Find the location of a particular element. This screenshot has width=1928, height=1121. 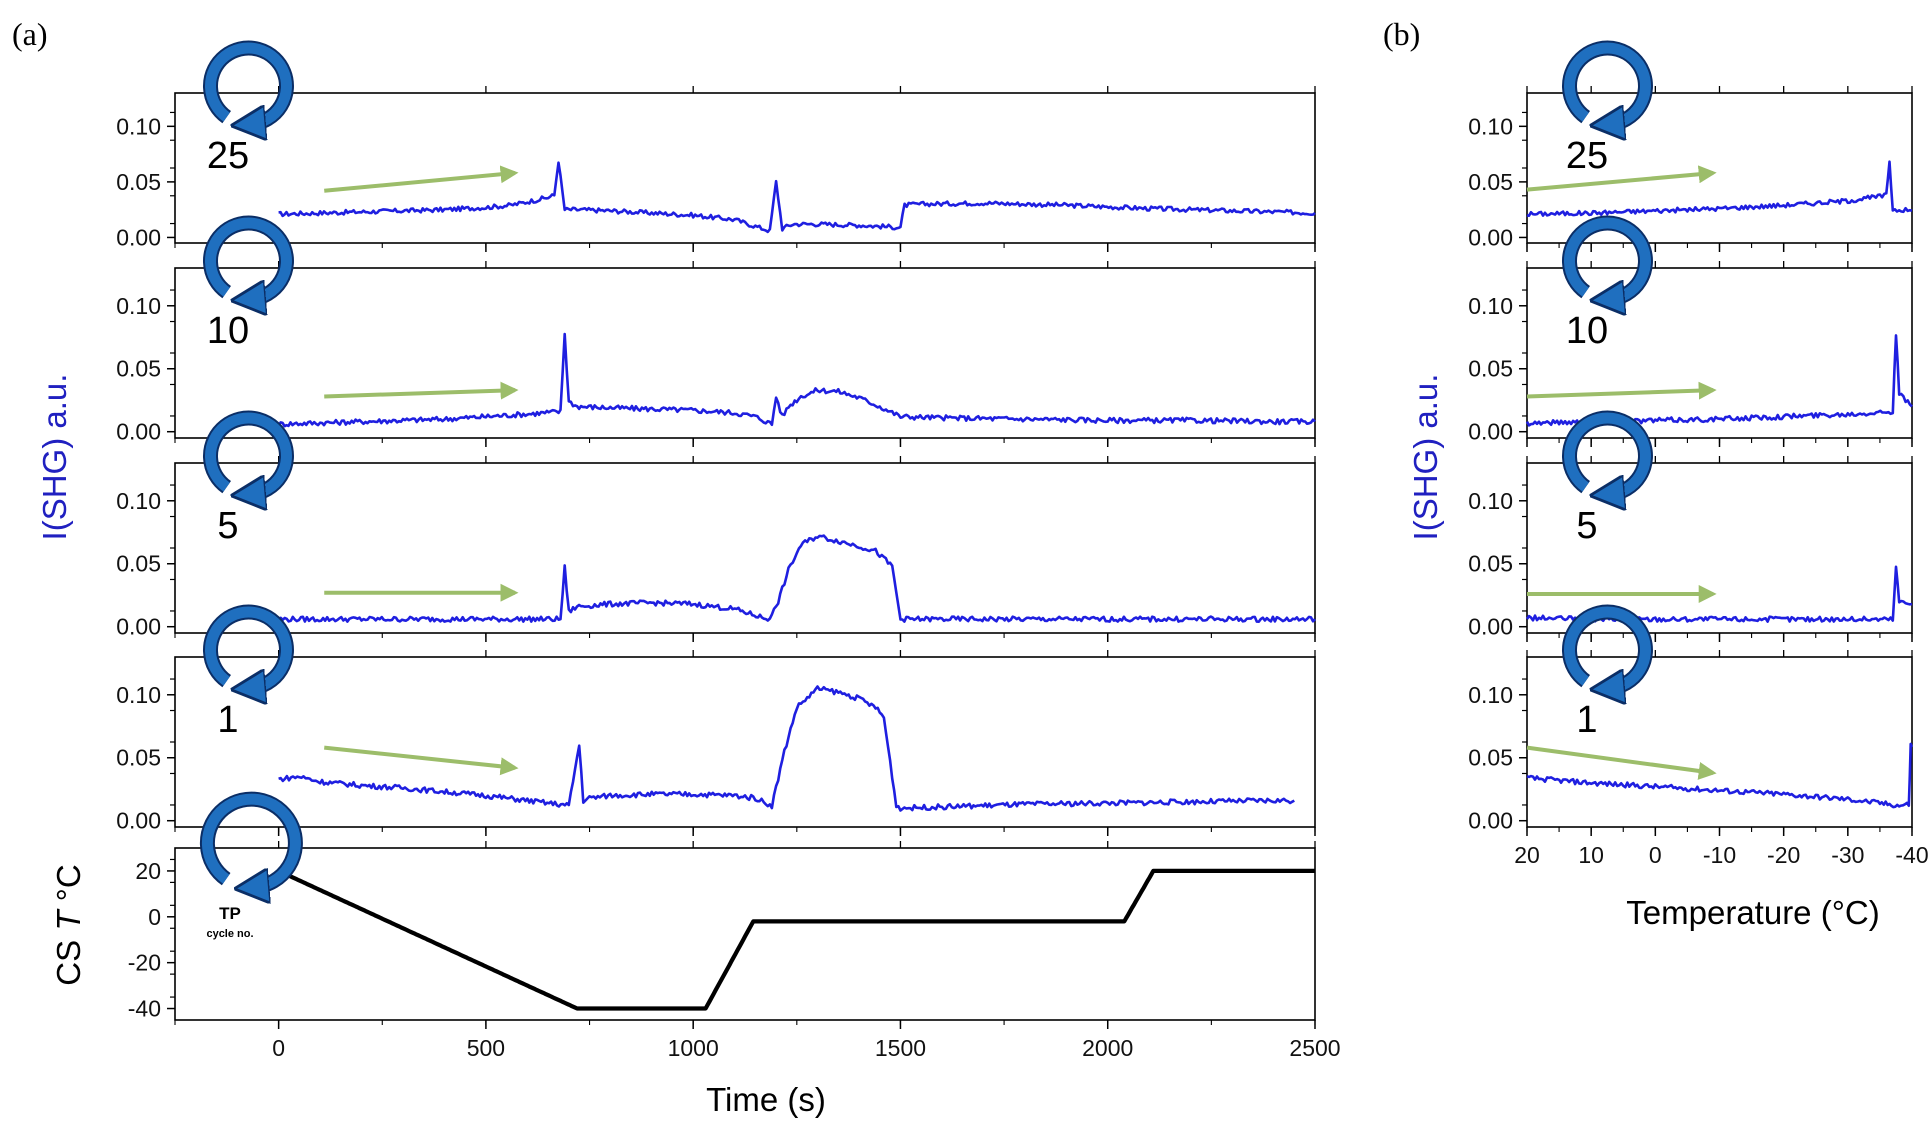

panel-a-label: (a) is located at coordinates (30, 34).